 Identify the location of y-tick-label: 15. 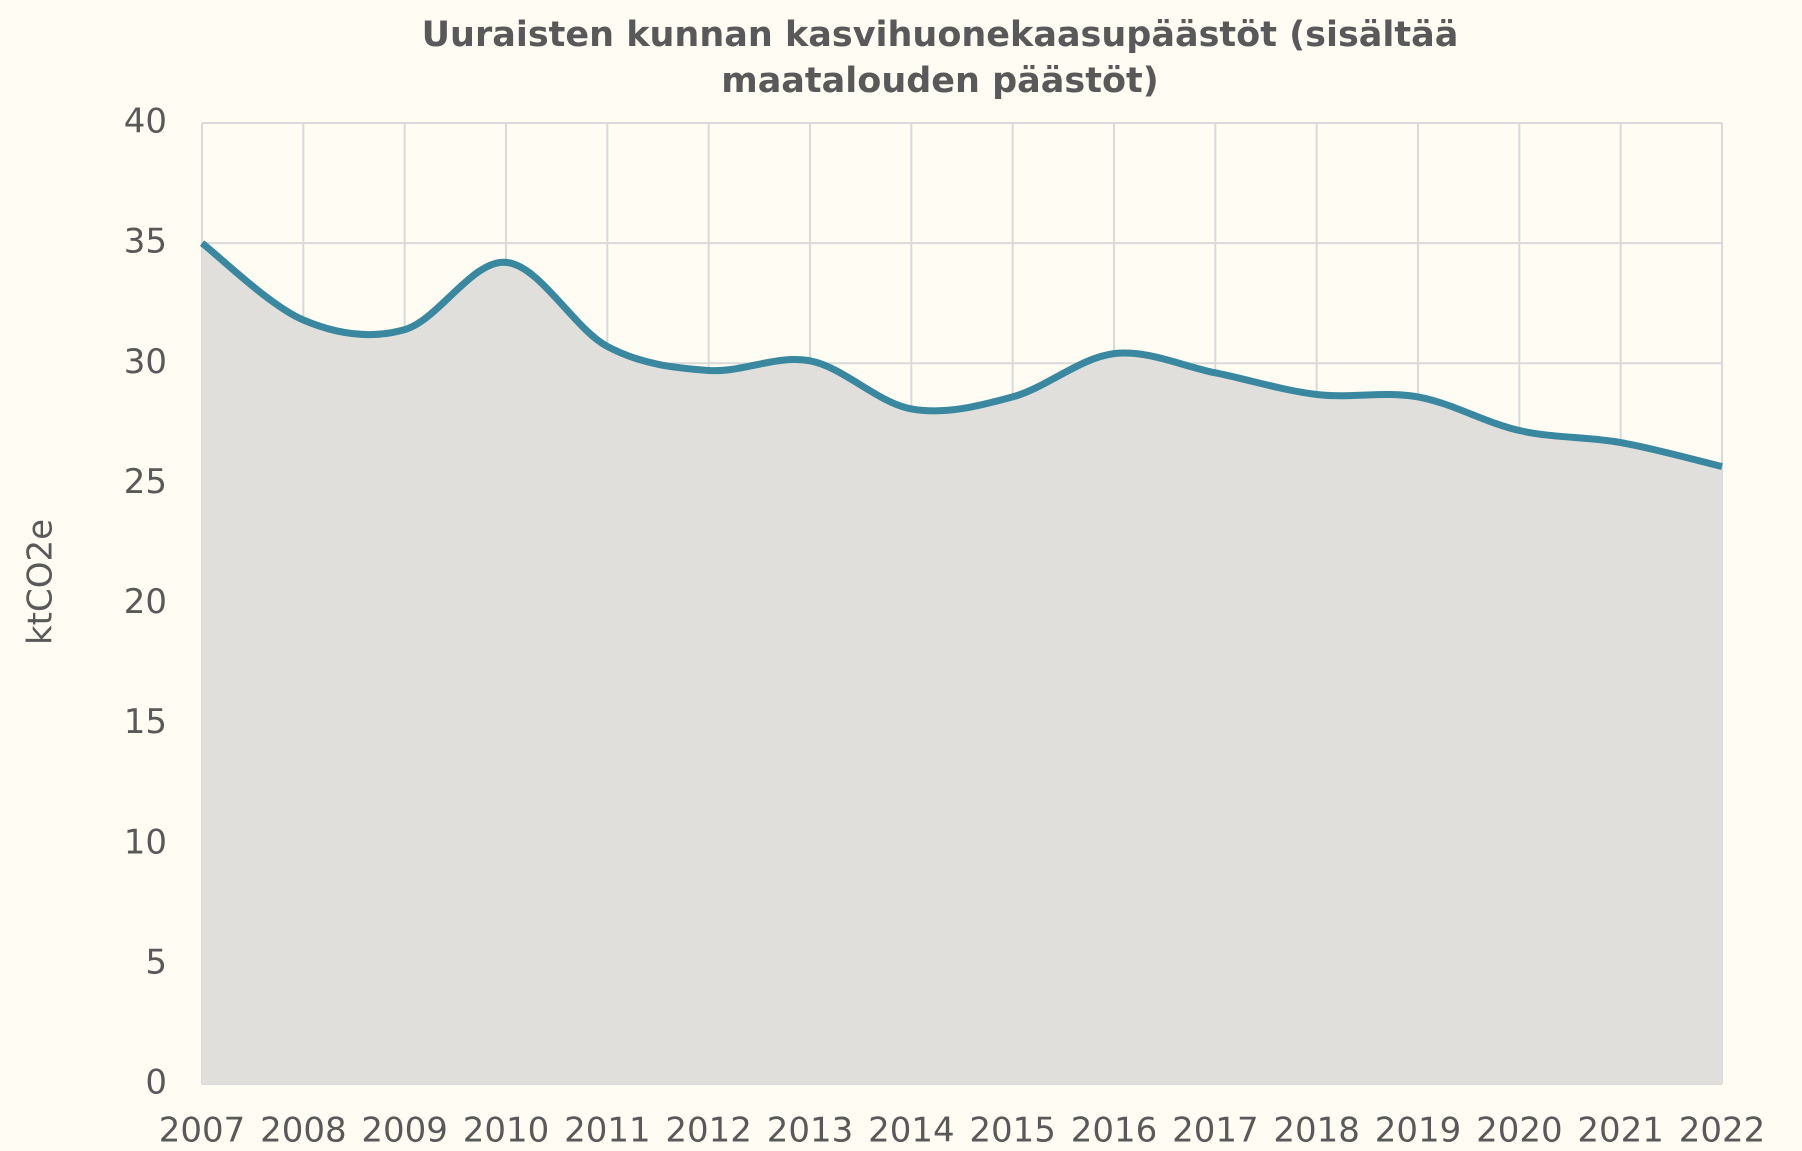
(145, 722).